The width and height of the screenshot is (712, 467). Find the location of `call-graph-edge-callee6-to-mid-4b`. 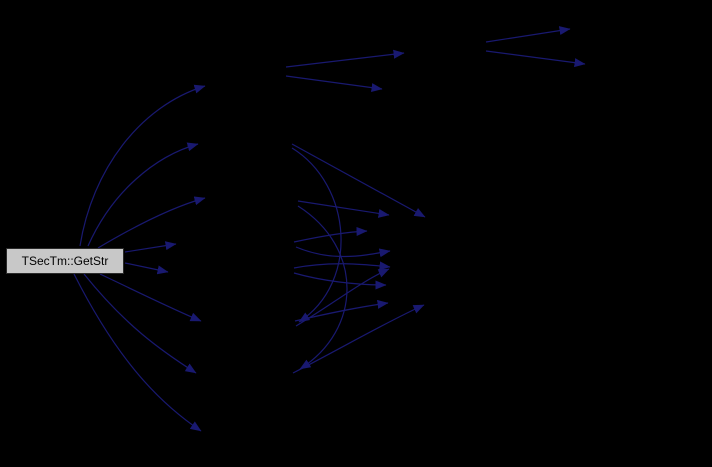

call-graph-edge-callee6-to-mid-4b is located at coordinates (342, 297).